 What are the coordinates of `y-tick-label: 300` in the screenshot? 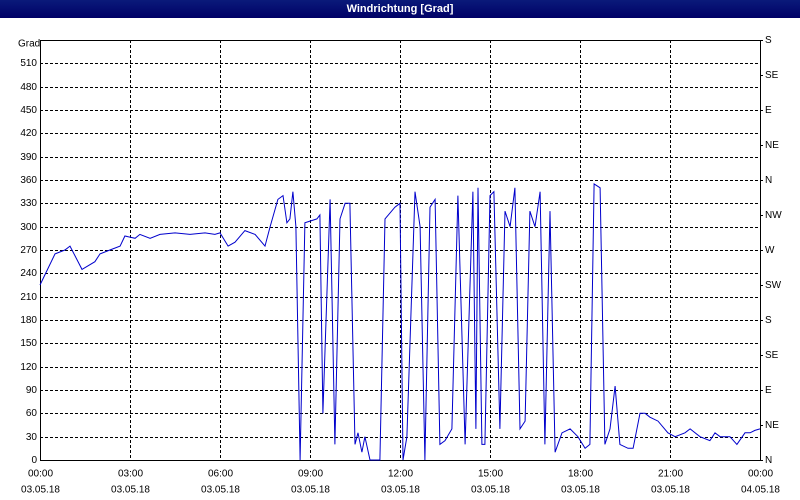 It's located at (28, 227).